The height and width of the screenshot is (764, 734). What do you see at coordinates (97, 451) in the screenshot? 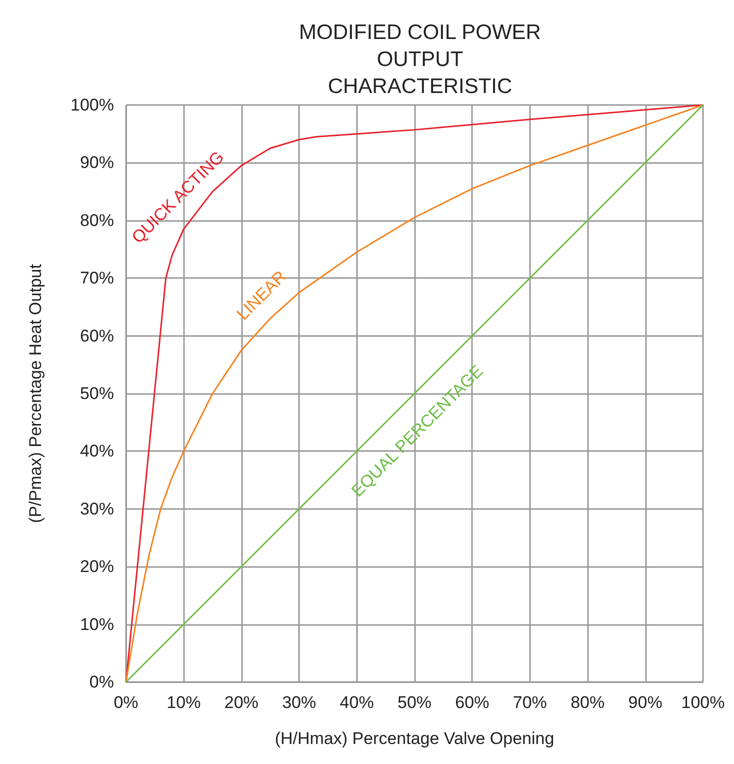
I see `y-tick-label: 40%` at bounding box center [97, 451].